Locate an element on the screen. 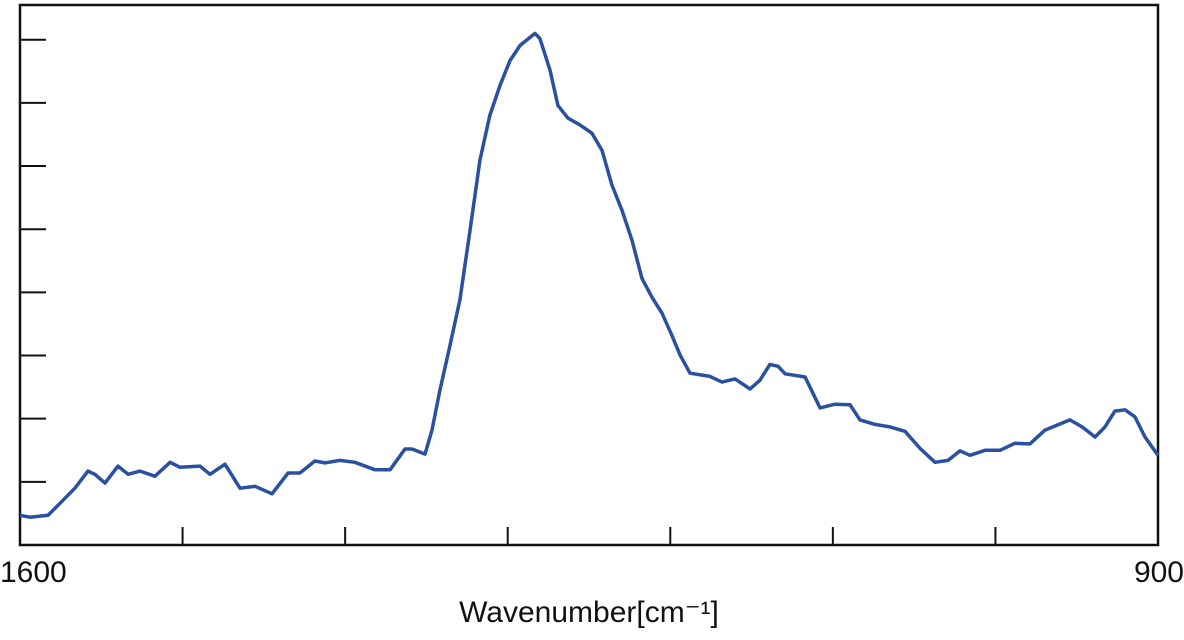  x-axis-label: Wavenumber[cm⁻¹] is located at coordinates (589, 612).